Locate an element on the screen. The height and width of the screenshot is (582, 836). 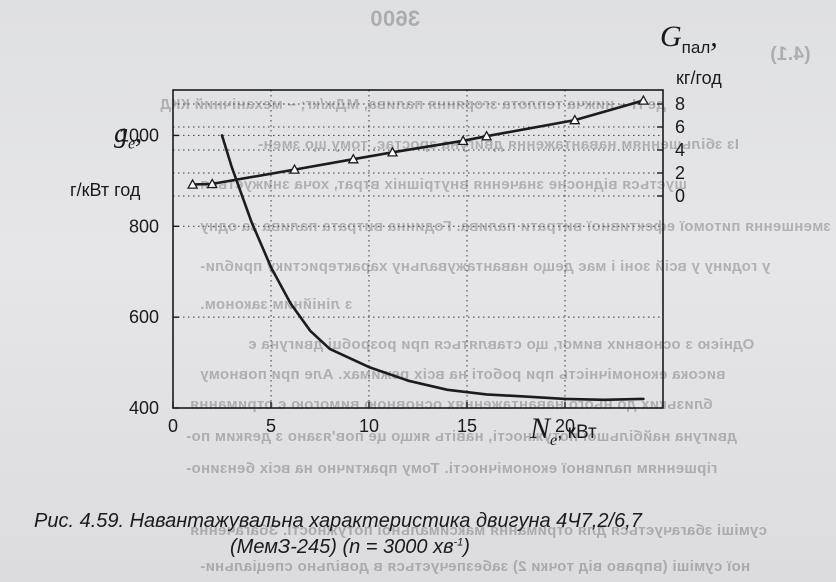
left-tick-label: 800 is located at coordinates (144, 226).